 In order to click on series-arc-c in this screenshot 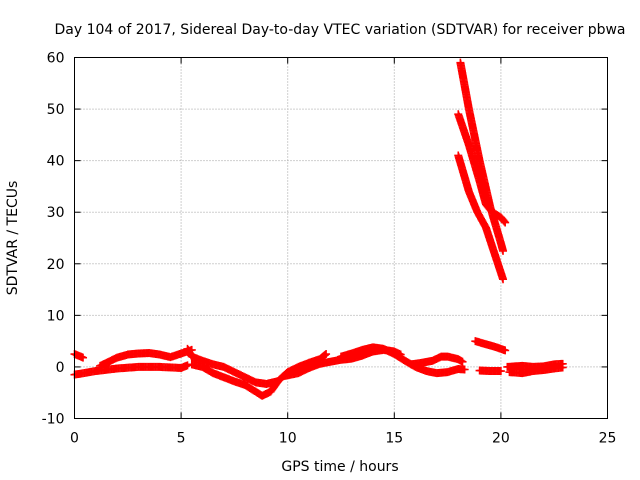, I will do `click(146, 357)`.